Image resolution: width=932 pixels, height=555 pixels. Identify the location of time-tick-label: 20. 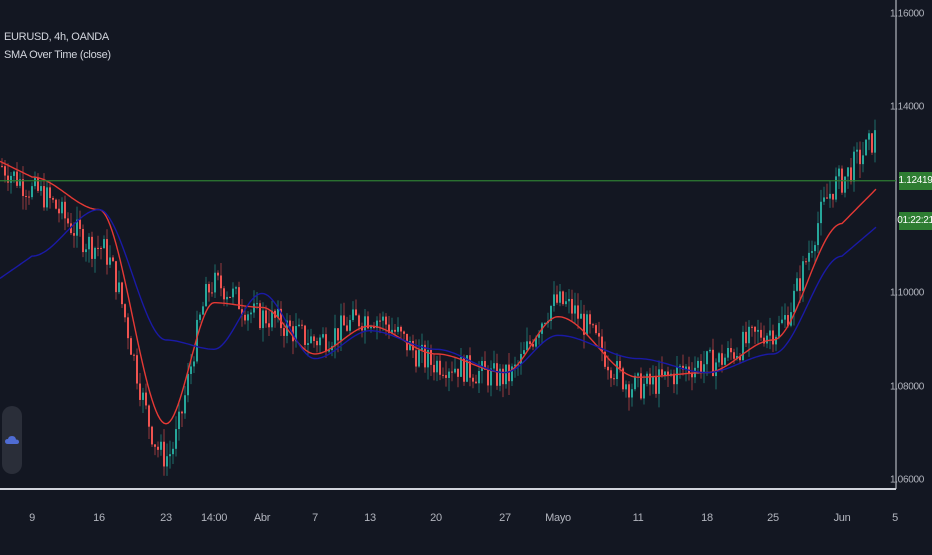
(436, 518).